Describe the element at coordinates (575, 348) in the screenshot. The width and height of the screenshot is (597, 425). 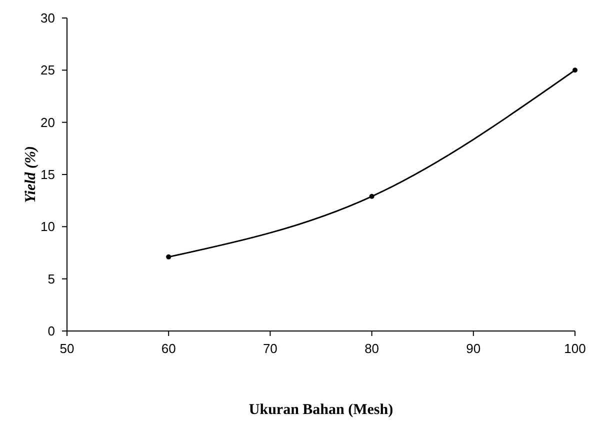
I see `x-tick-label: 100` at that location.